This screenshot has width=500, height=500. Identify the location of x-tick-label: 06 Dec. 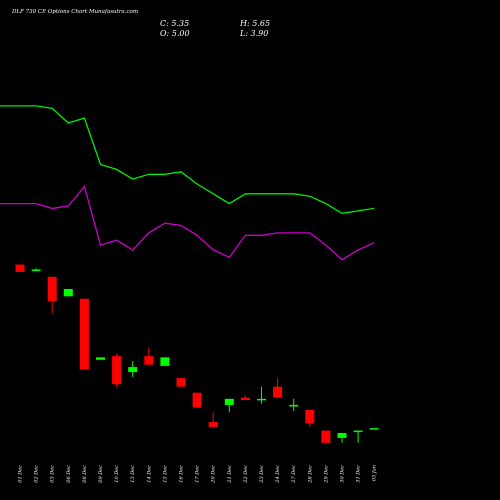
(69, 474).